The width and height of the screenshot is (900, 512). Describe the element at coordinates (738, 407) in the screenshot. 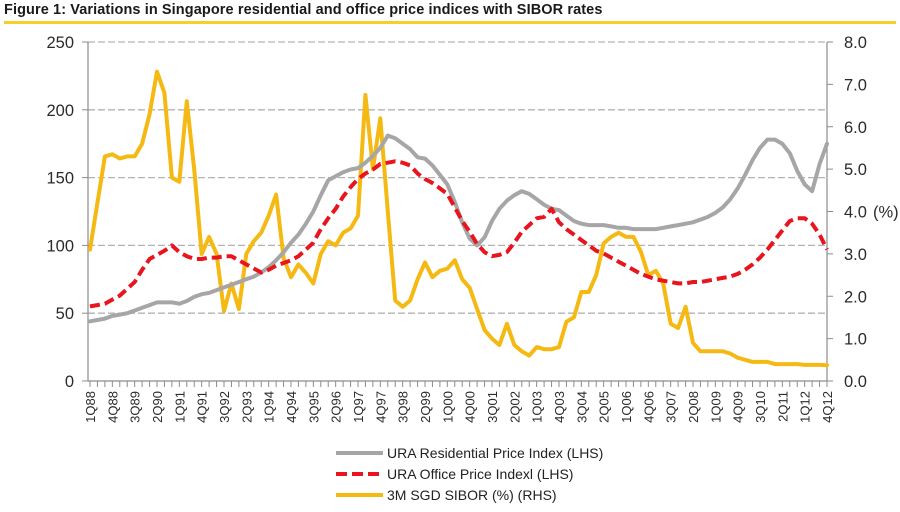

I see `x-tick-label: 4Q09` at that location.